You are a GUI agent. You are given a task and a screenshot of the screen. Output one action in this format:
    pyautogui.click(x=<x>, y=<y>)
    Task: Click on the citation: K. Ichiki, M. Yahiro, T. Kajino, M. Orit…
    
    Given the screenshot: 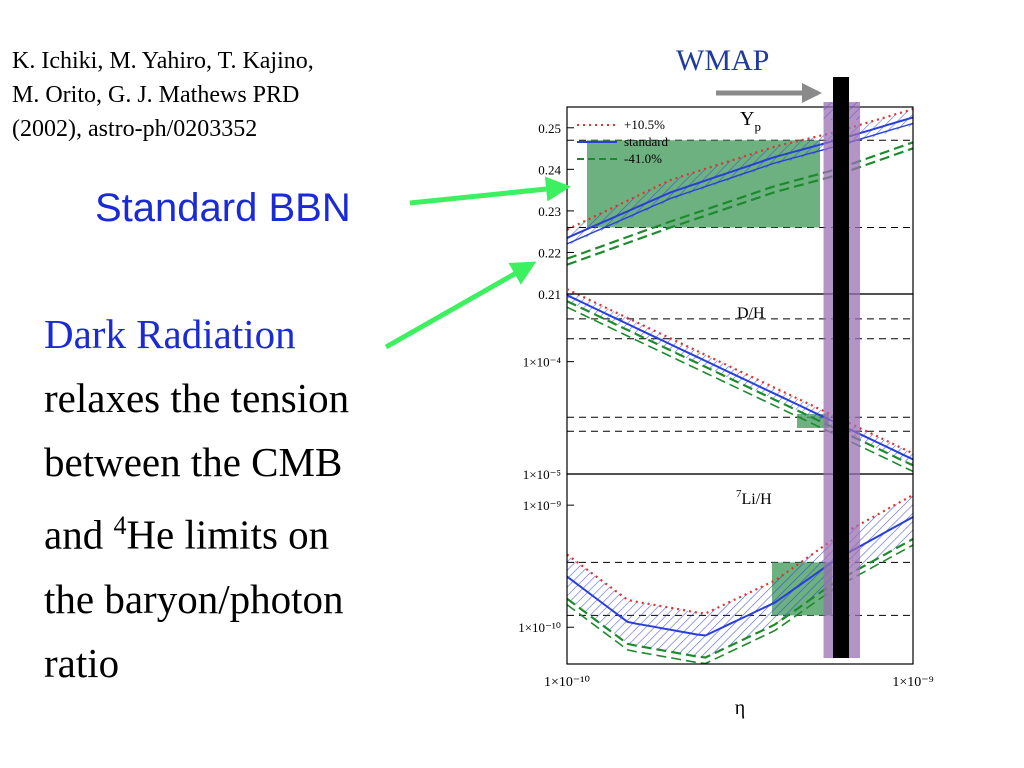 What is the action you would take?
    pyautogui.click(x=242, y=95)
    